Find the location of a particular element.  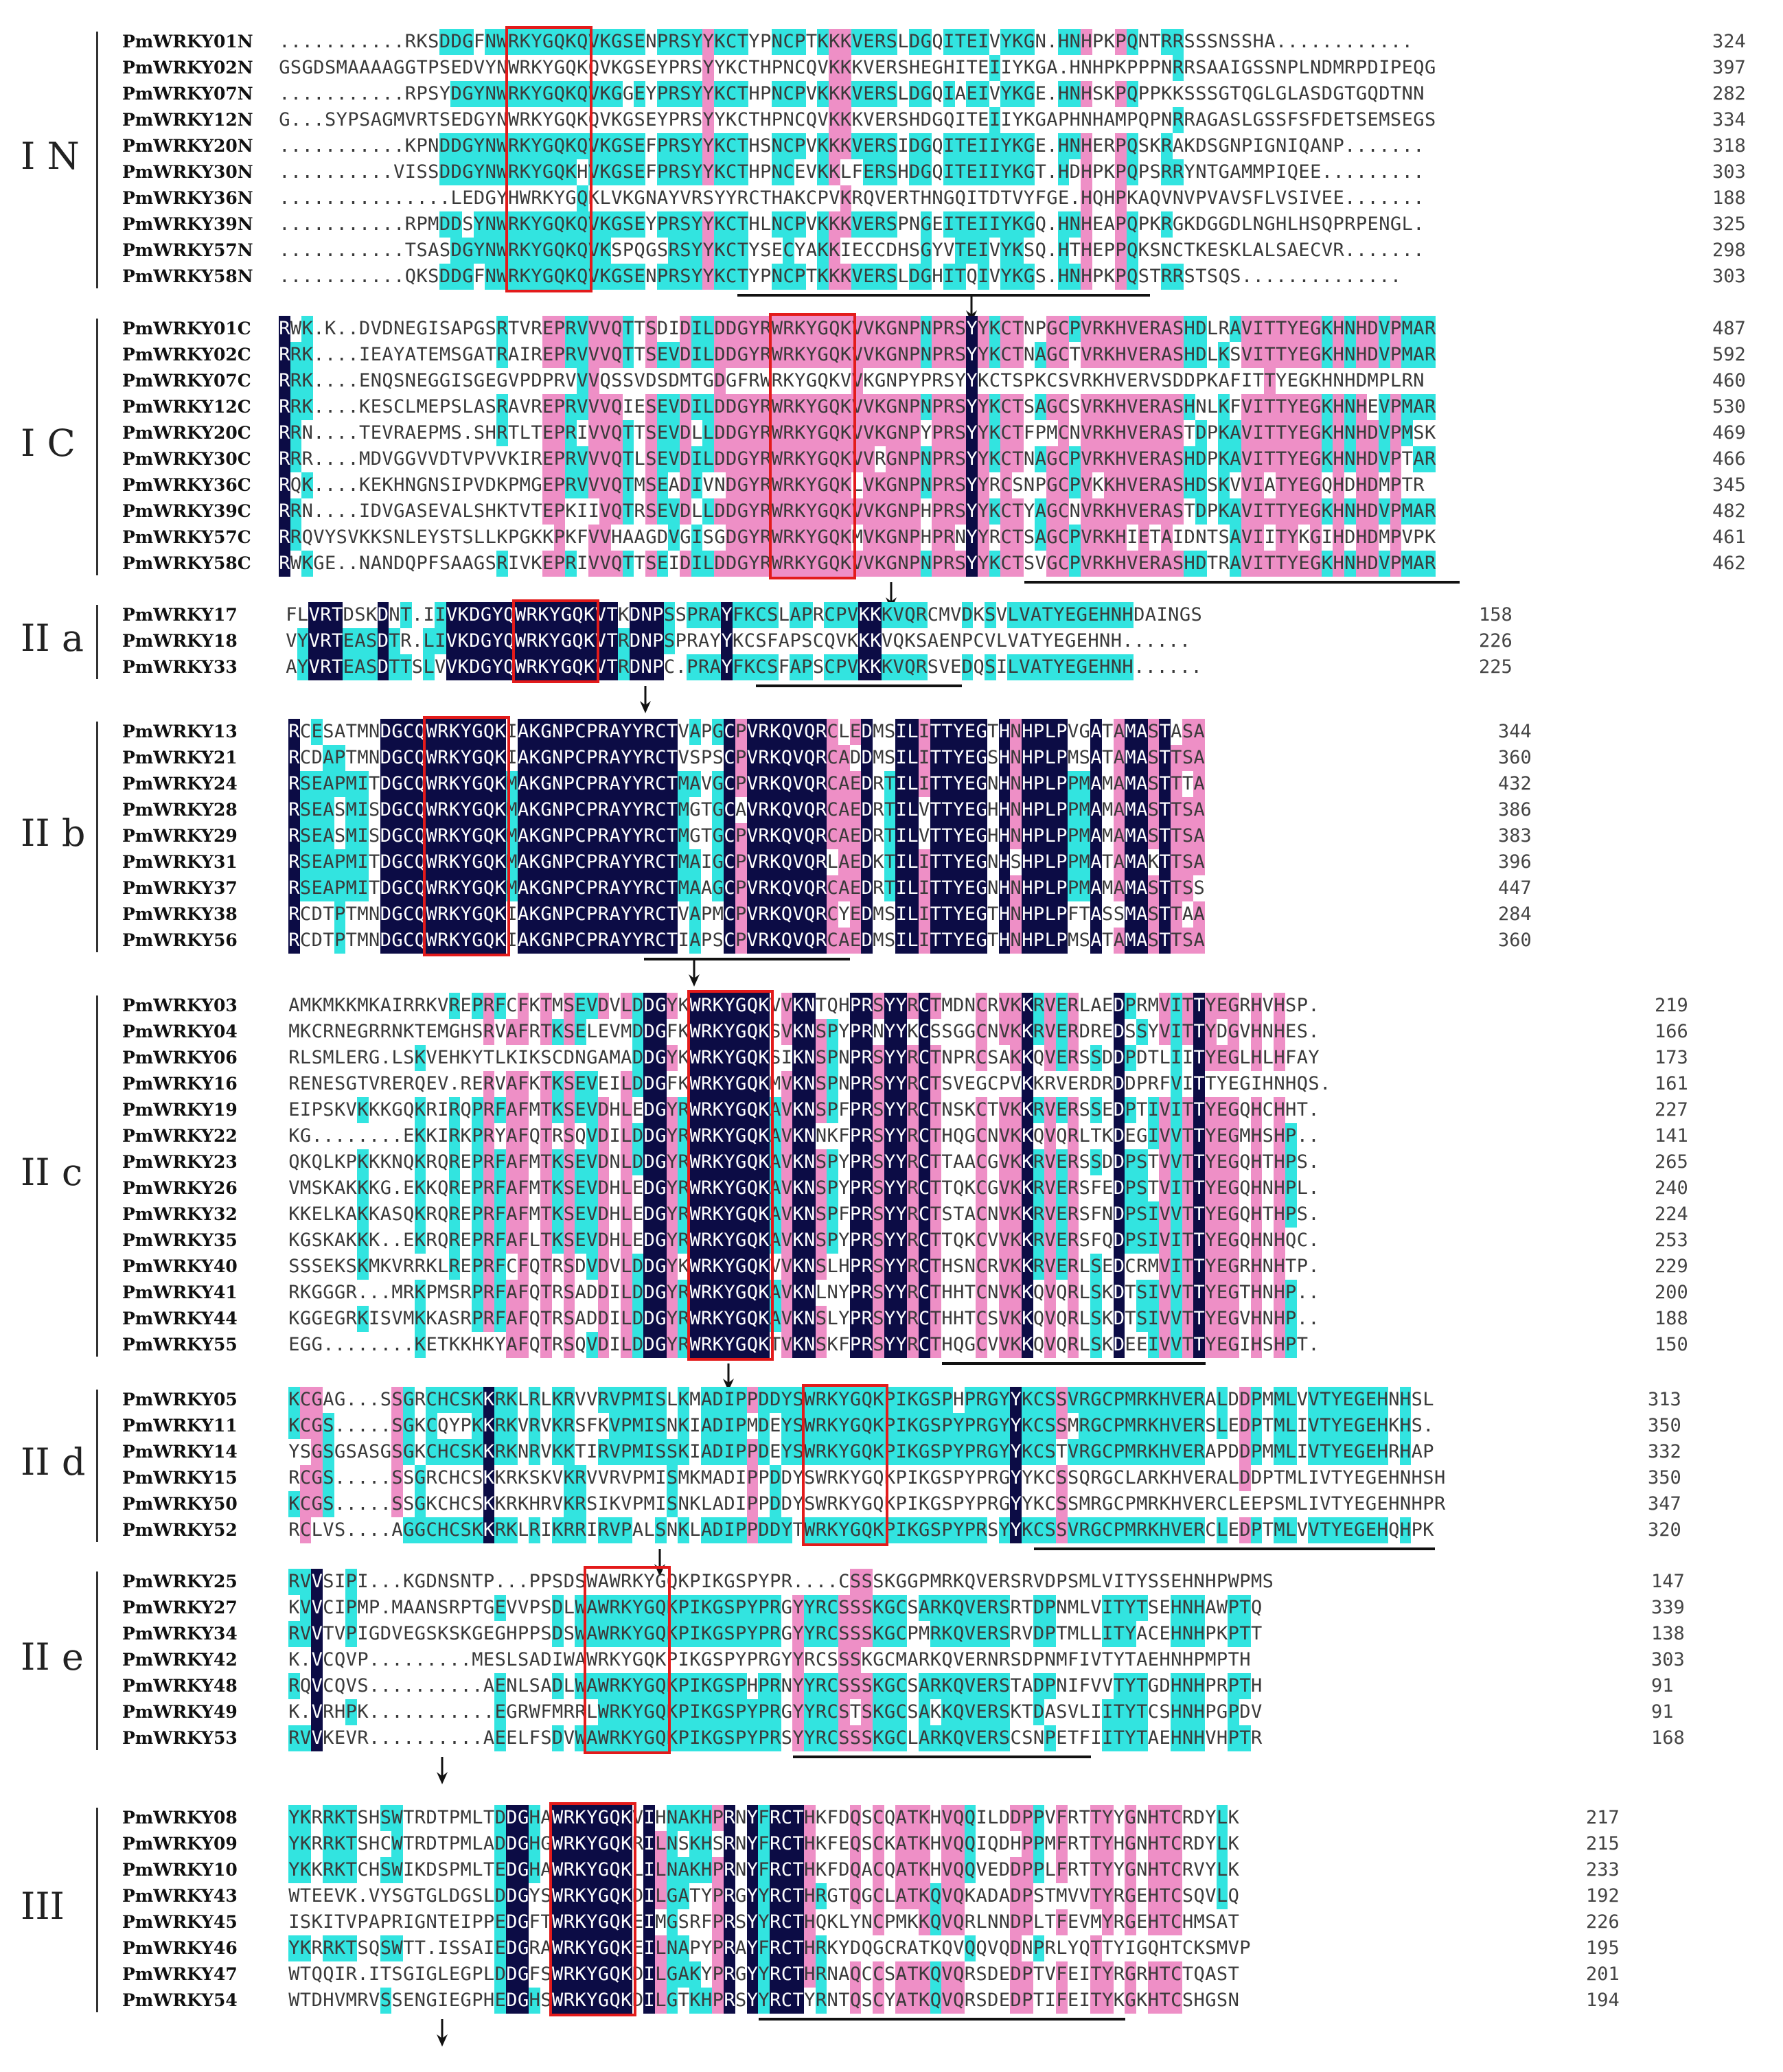

residue-position: 91 is located at coordinates (1662, 1685).